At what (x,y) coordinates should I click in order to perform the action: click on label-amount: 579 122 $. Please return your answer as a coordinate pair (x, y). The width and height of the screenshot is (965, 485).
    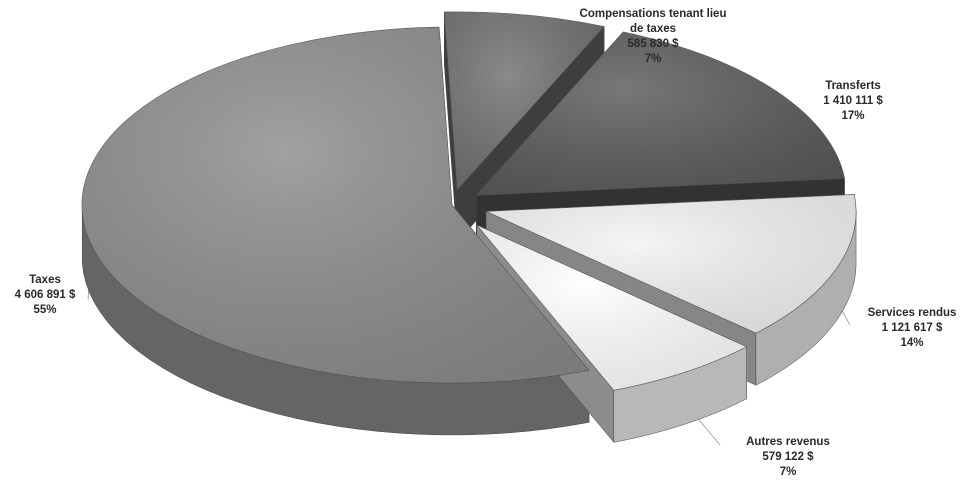
    Looking at the image, I should click on (788, 457).